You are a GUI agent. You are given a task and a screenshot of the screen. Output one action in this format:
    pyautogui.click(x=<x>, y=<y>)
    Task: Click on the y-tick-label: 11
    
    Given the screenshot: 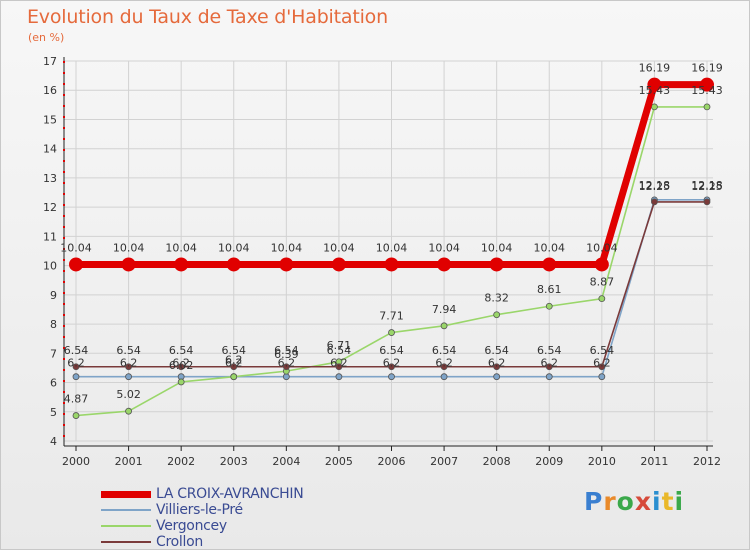 What is the action you would take?
    pyautogui.click(x=50, y=236)
    